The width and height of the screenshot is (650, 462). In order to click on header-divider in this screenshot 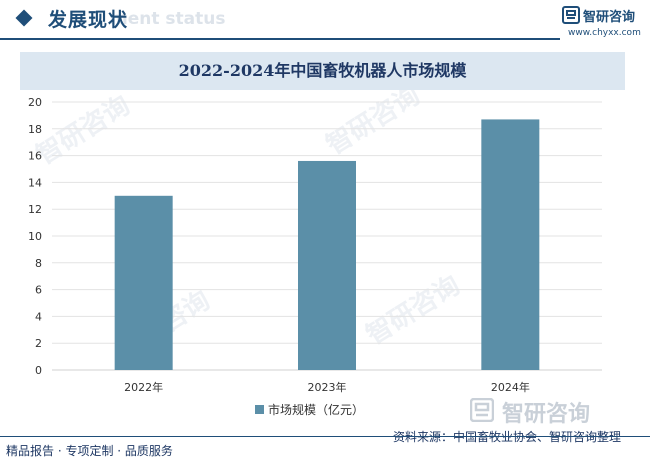, I will do `click(280, 39)`.